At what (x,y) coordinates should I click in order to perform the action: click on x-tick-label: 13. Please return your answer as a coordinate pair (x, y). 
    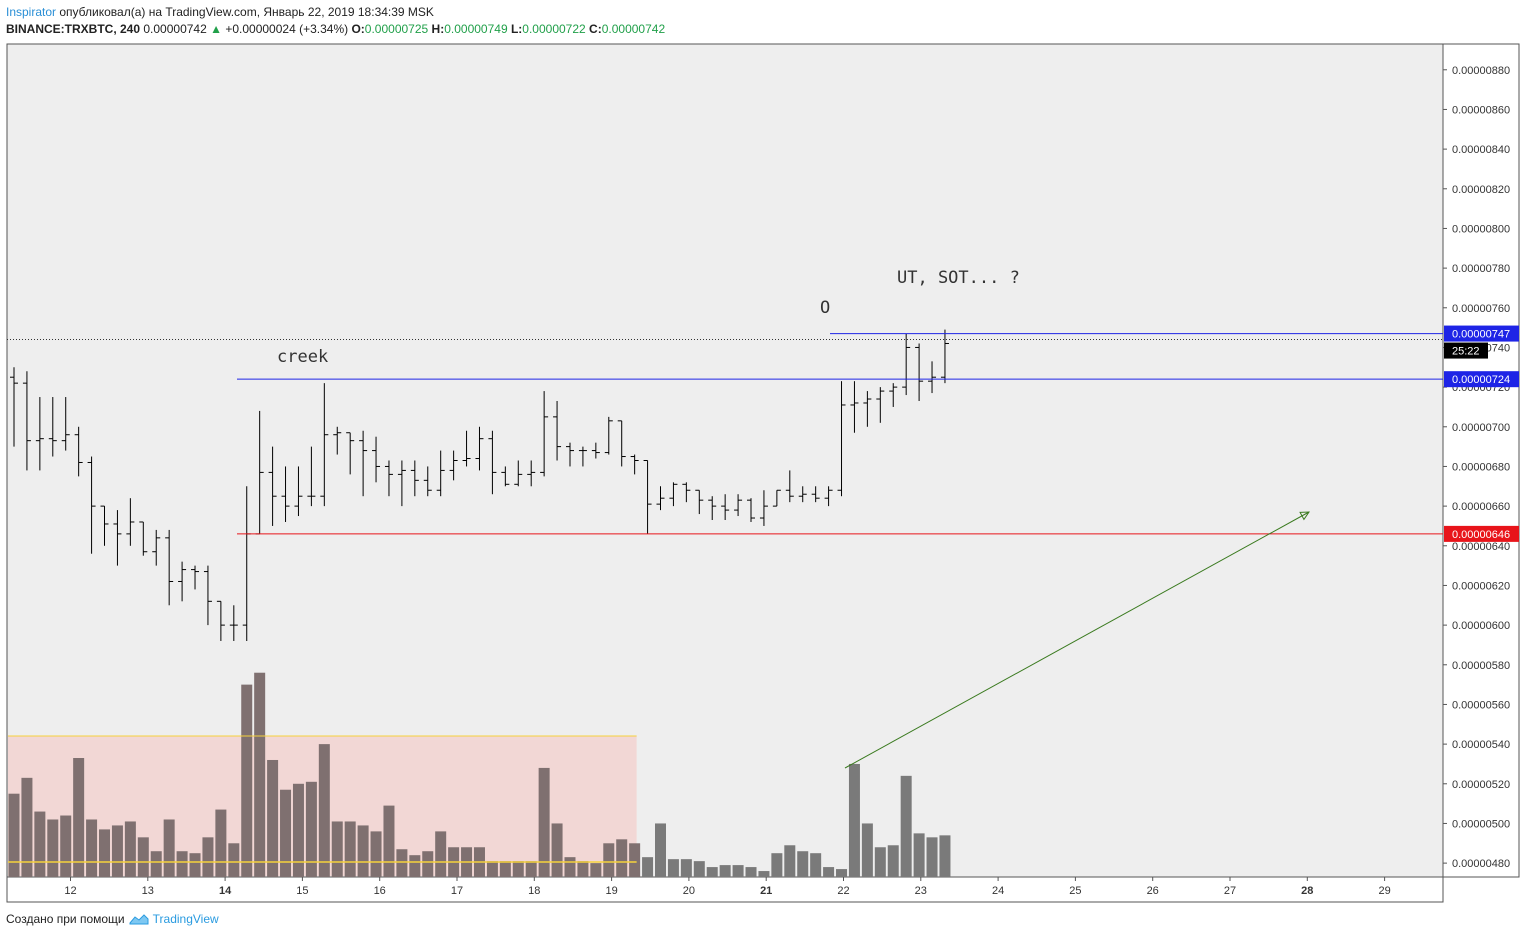
    Looking at the image, I should click on (148, 891).